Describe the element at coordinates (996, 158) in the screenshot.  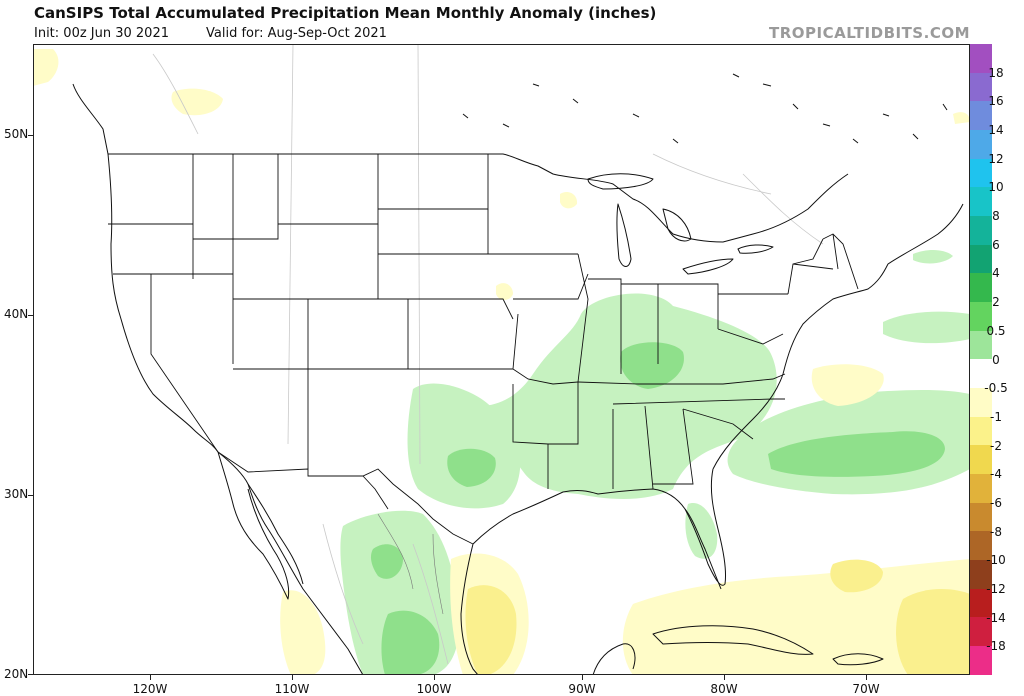
I see `colorbar-label: 12` at that location.